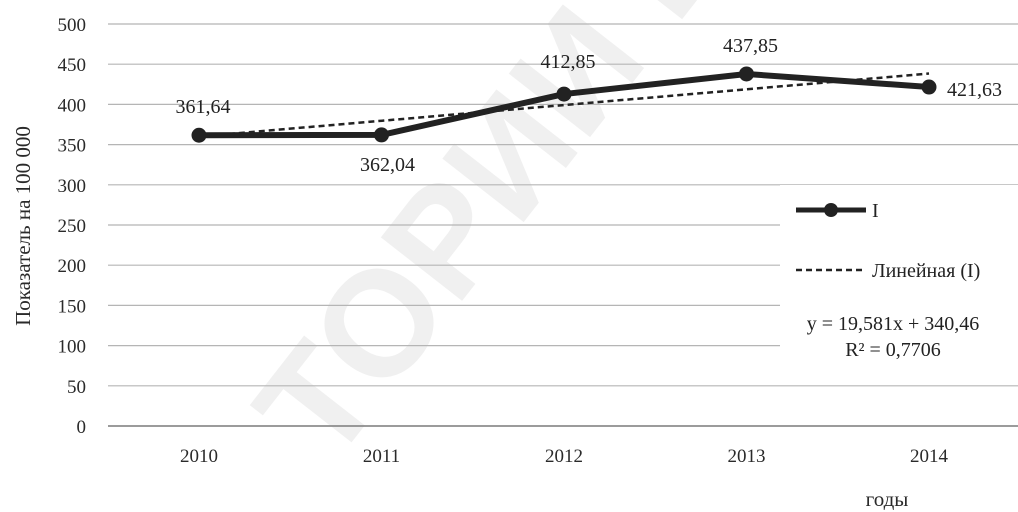  Describe the element at coordinates (72, 25) in the screenshot. I see `y-tick-label: 500` at that location.